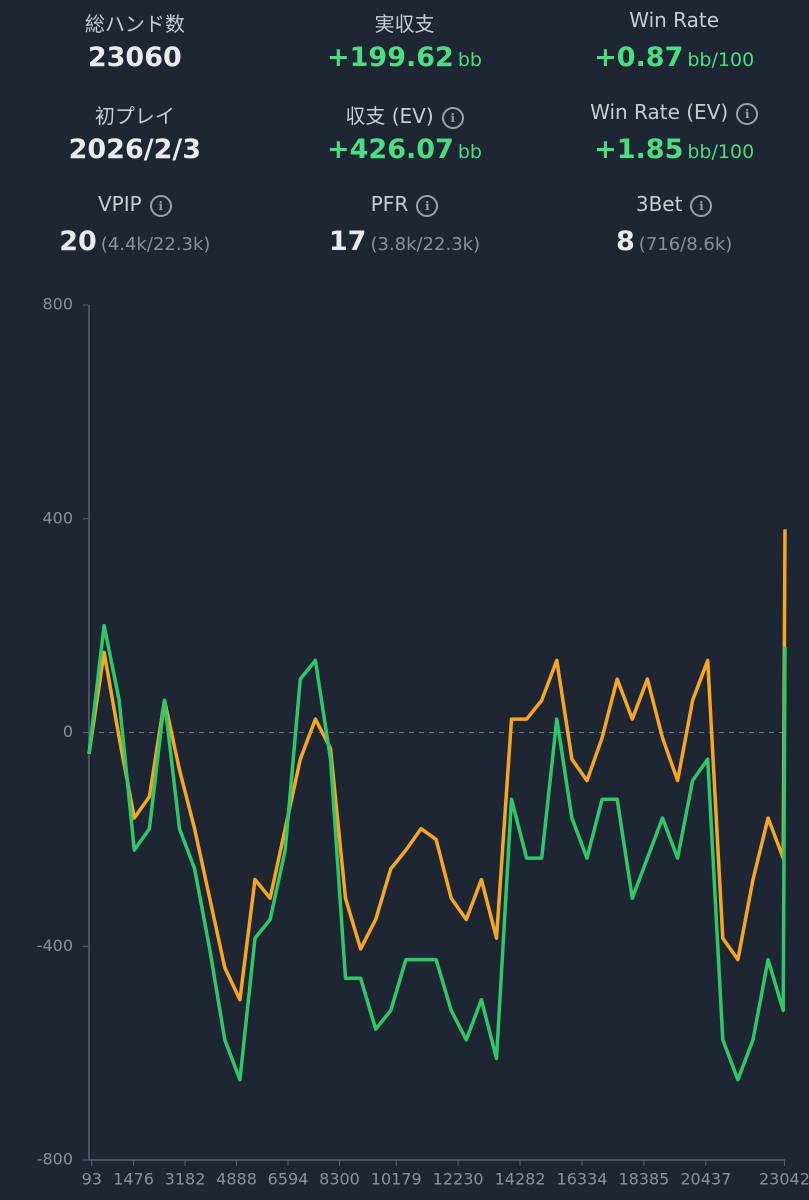 Image resolution: width=809 pixels, height=1200 pixels. I want to click on stat-value: +0.87 bb/100, so click(674, 57).